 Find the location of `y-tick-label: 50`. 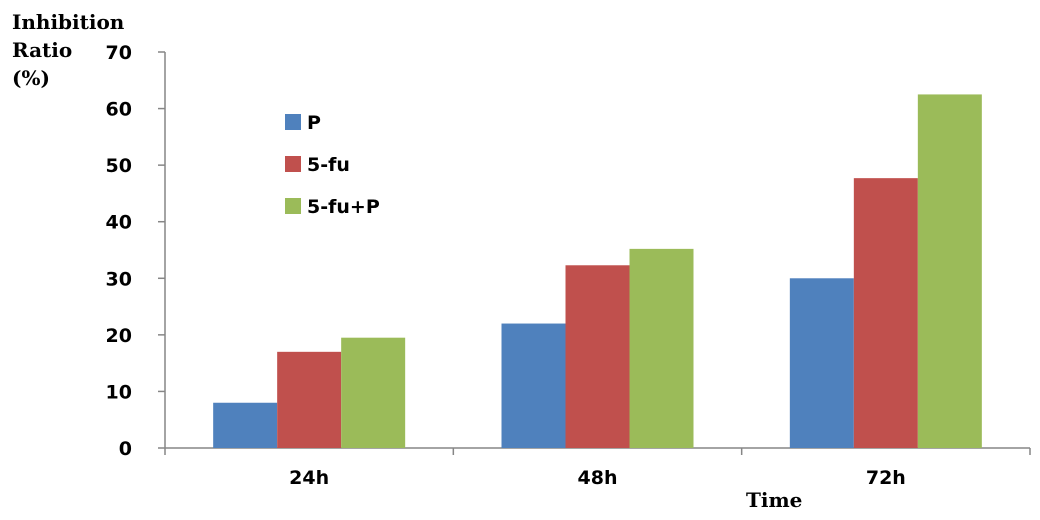

y-tick-label: 50 is located at coordinates (119, 166).